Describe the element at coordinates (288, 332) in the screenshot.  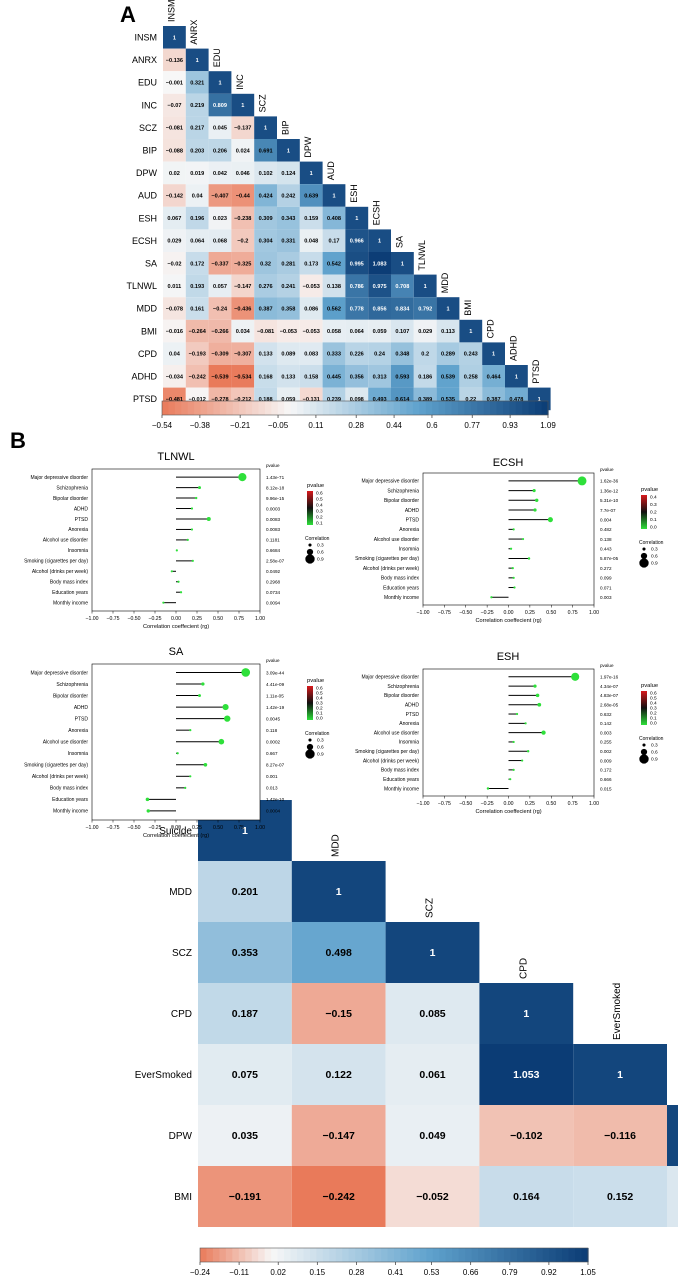
I see `cell-value: −0.053` at that location.